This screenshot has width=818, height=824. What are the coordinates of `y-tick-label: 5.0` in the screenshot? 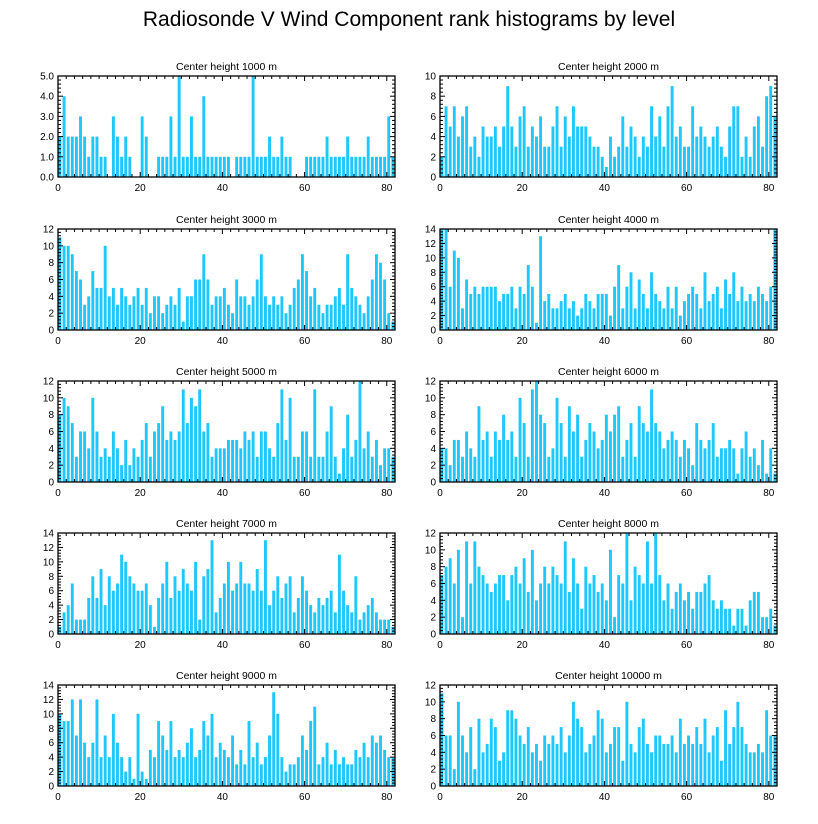 It's located at (47, 77).